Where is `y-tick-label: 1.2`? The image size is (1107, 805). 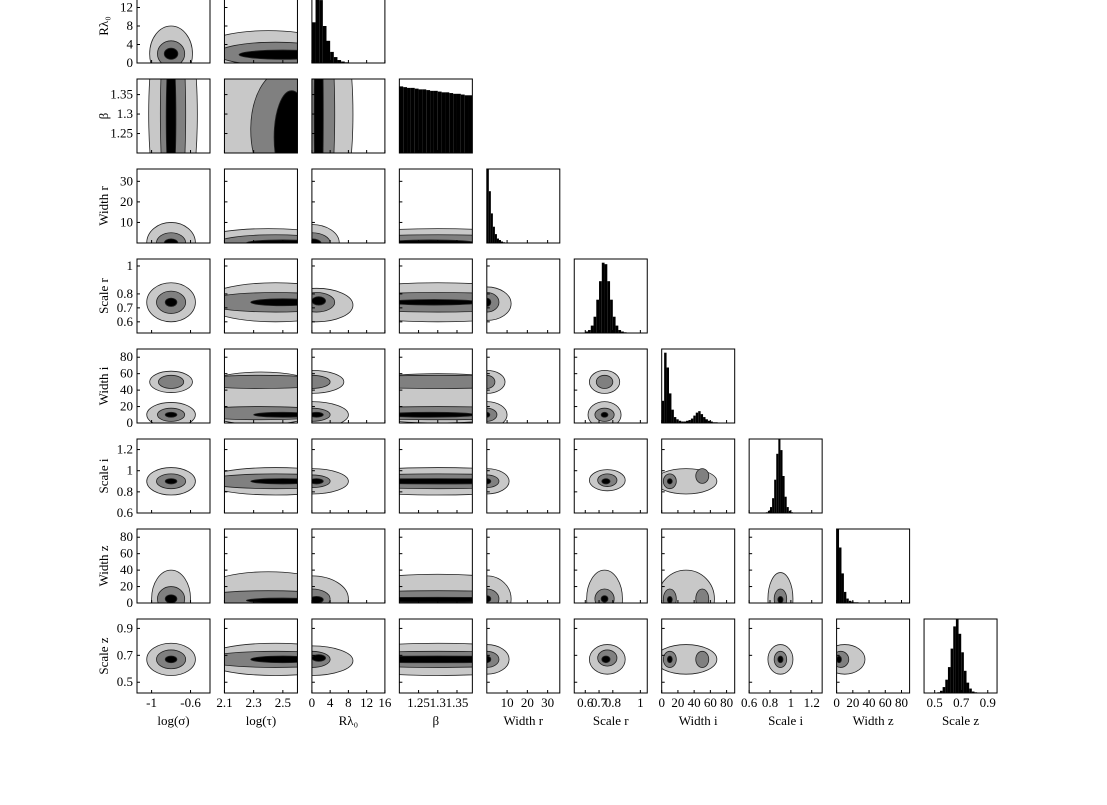
y-tick-label: 1.2 is located at coordinates (125, 449).